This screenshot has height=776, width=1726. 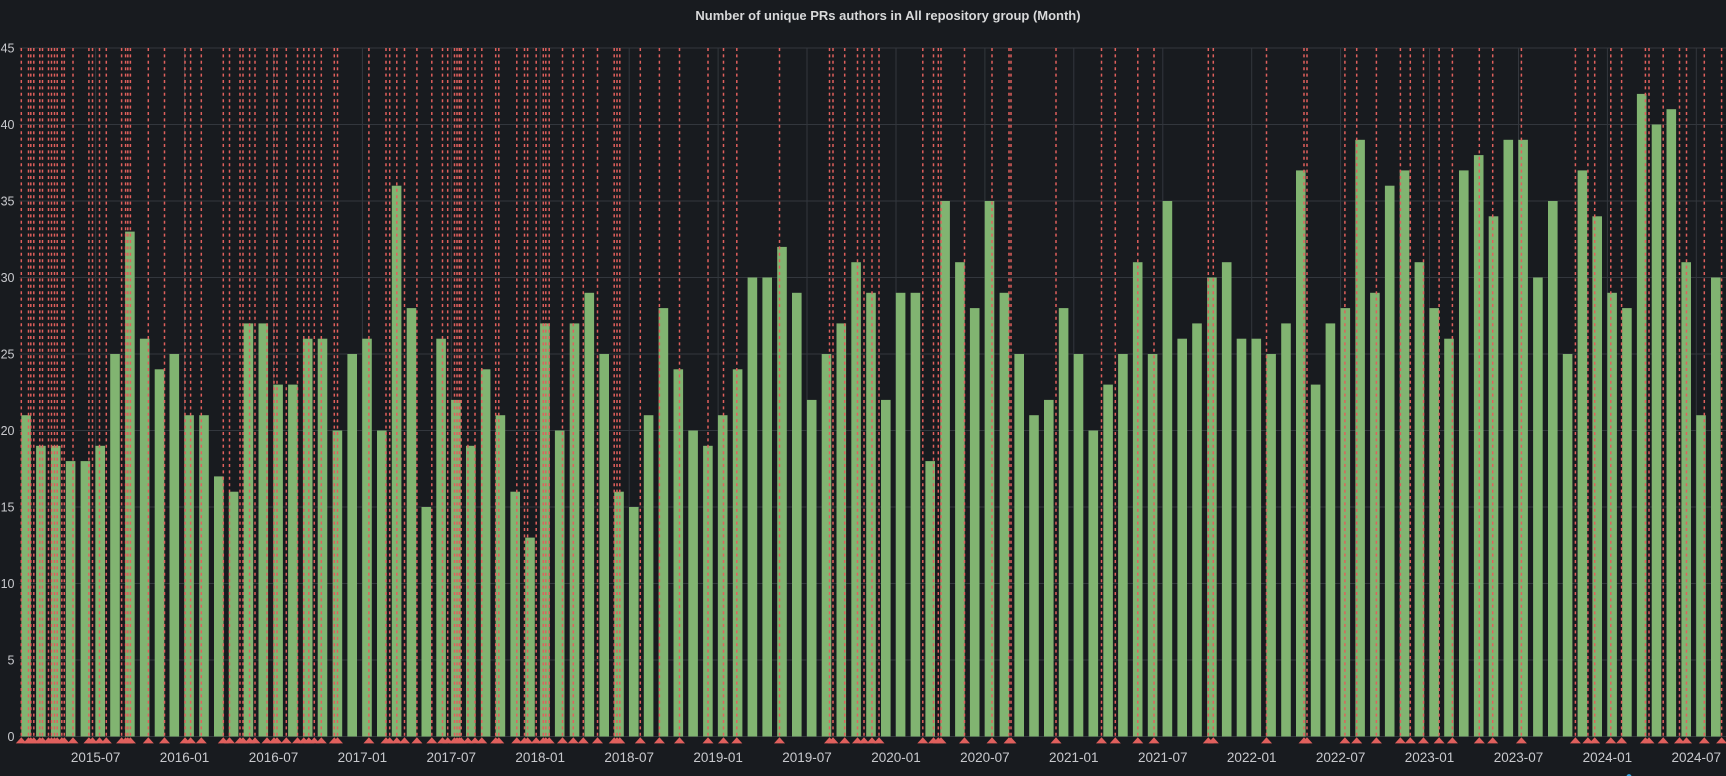 What do you see at coordinates (807, 757) in the screenshot?
I see `svg-text: 2019-07` at bounding box center [807, 757].